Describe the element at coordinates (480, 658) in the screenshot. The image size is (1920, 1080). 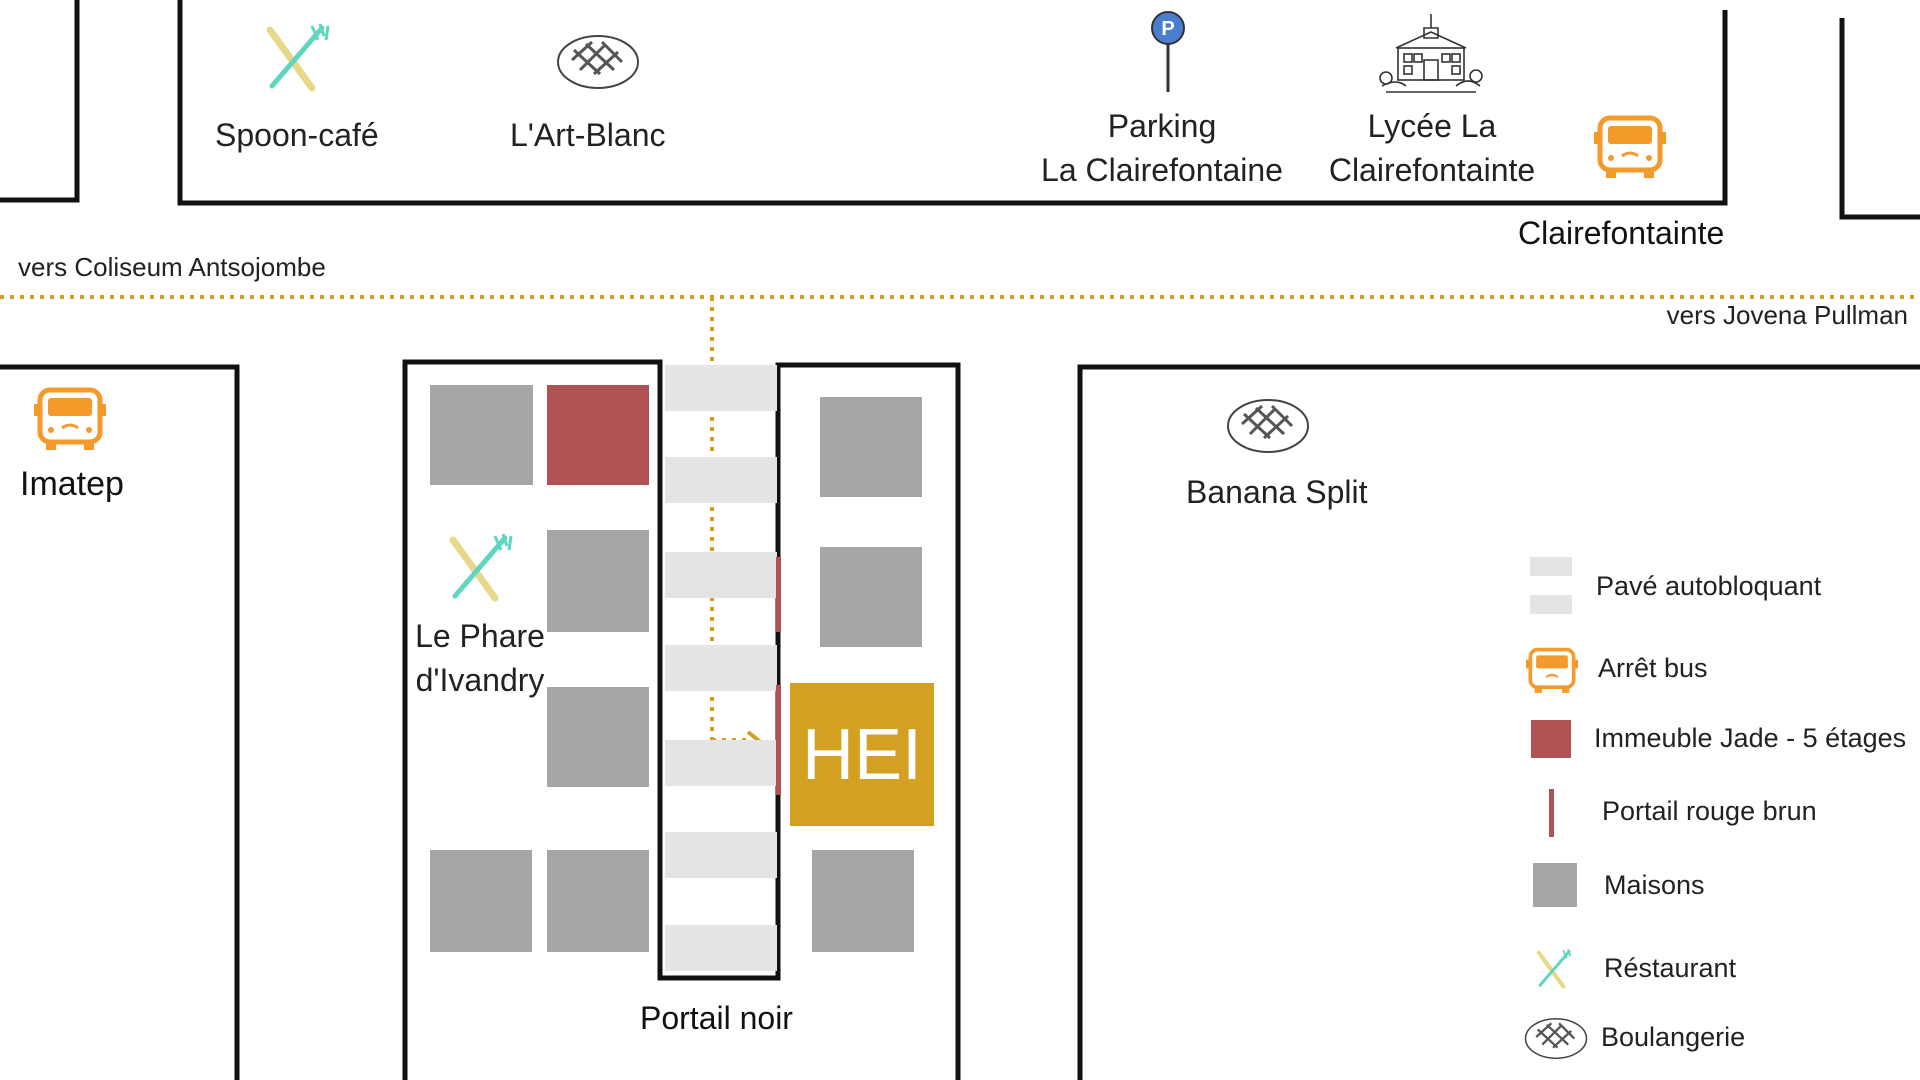
I see `place-label-le-phare: Le Phare d'Ivandry` at that location.